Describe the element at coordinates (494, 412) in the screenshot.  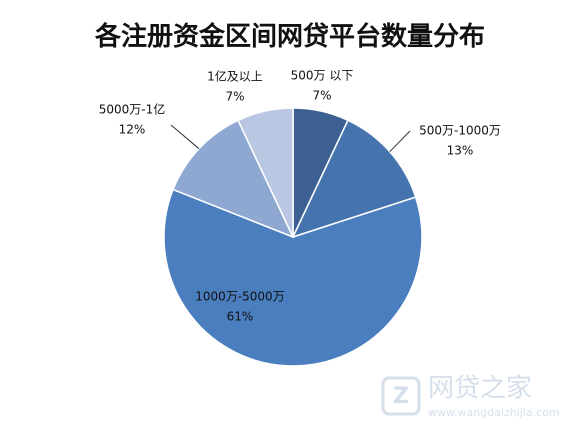
I see `watermark-url: www.wangdaizhijia.com` at that location.